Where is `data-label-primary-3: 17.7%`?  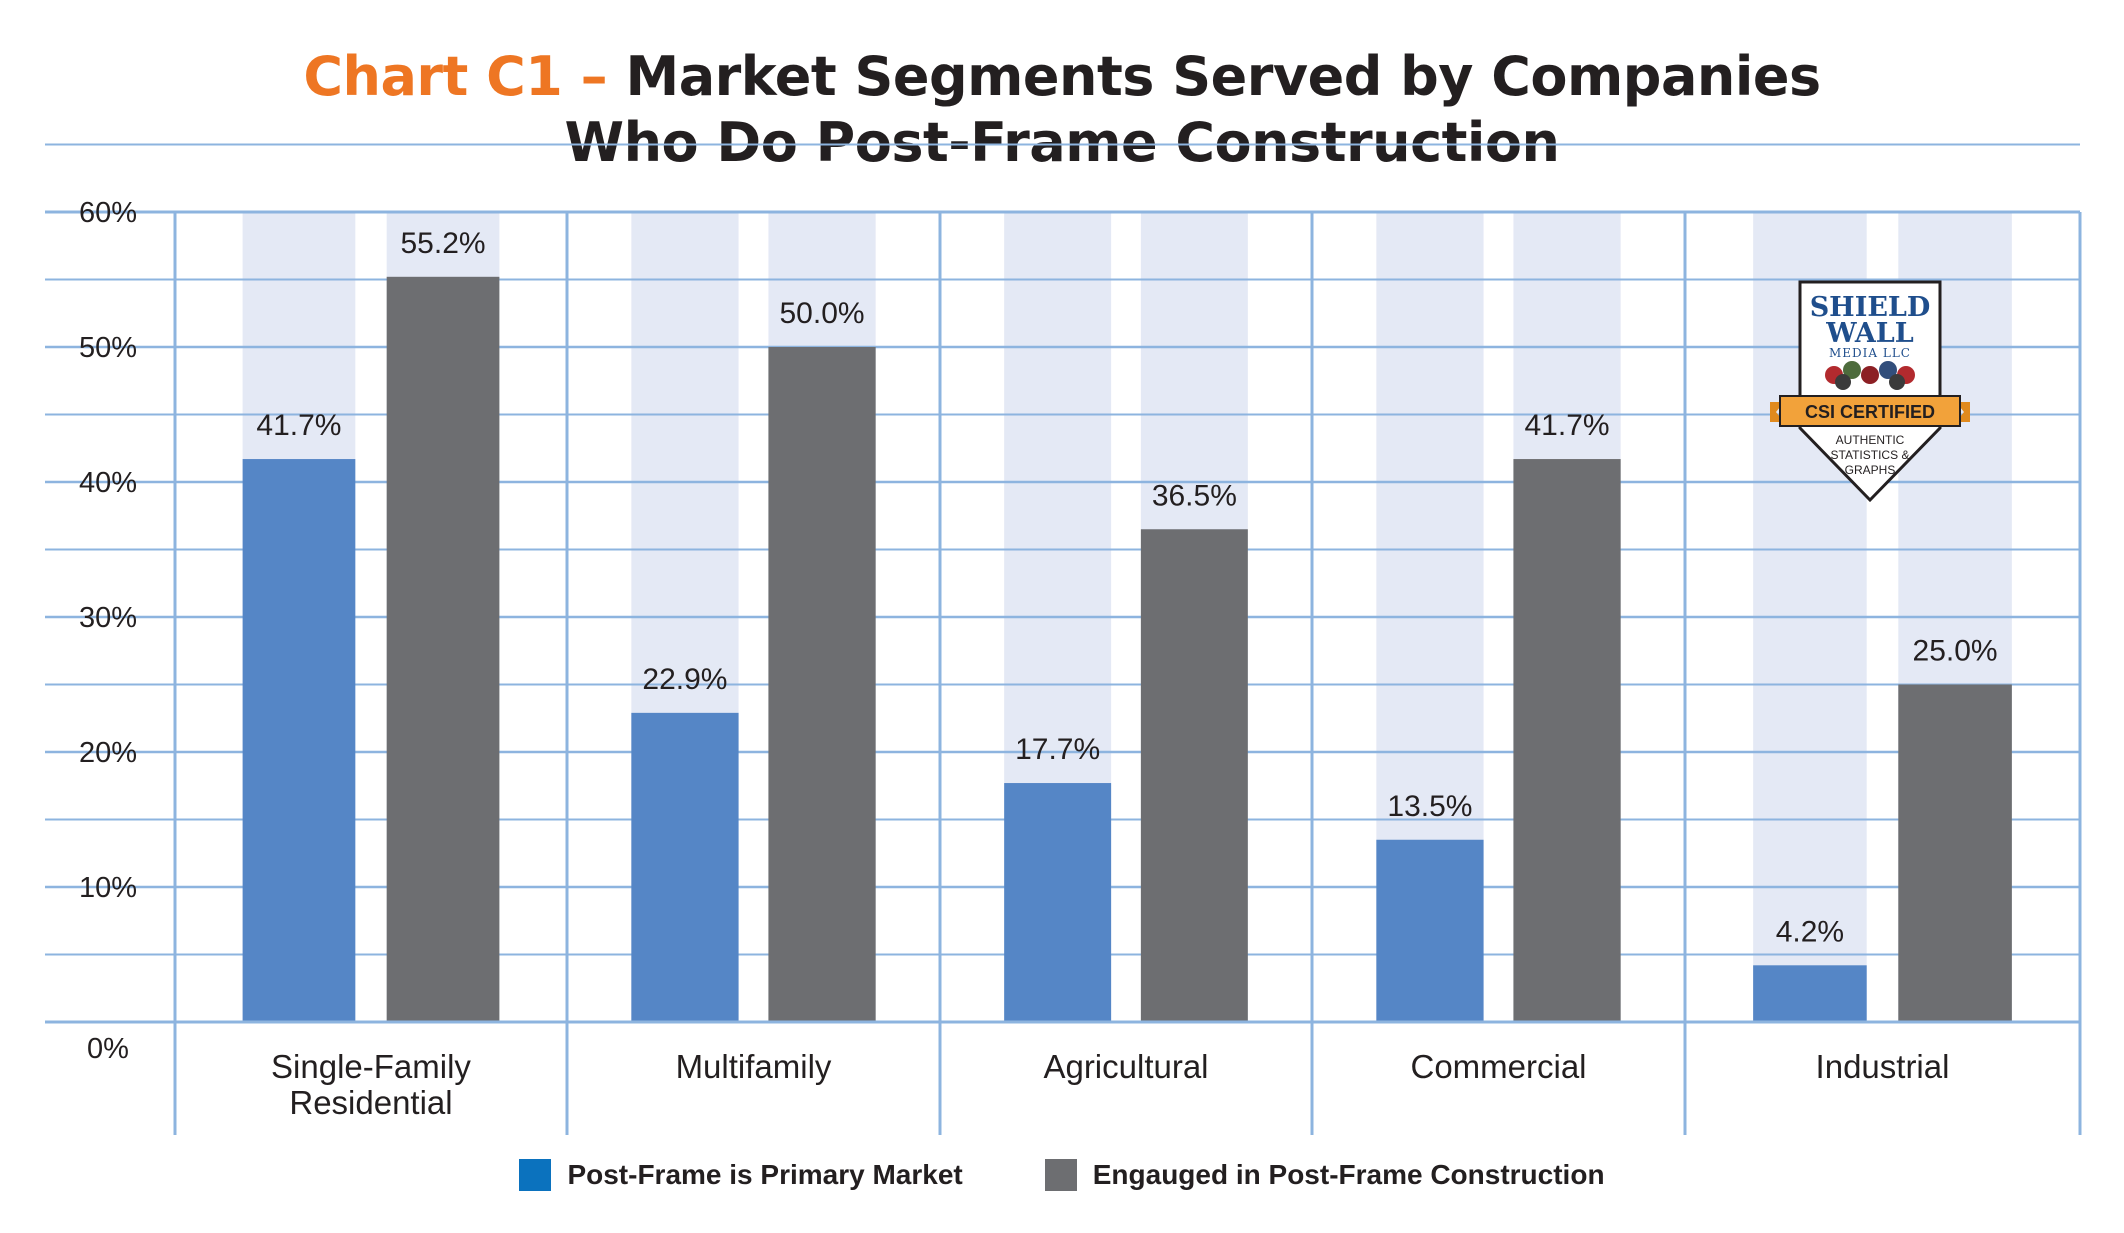 data-label-primary-3: 17.7% is located at coordinates (1057, 749).